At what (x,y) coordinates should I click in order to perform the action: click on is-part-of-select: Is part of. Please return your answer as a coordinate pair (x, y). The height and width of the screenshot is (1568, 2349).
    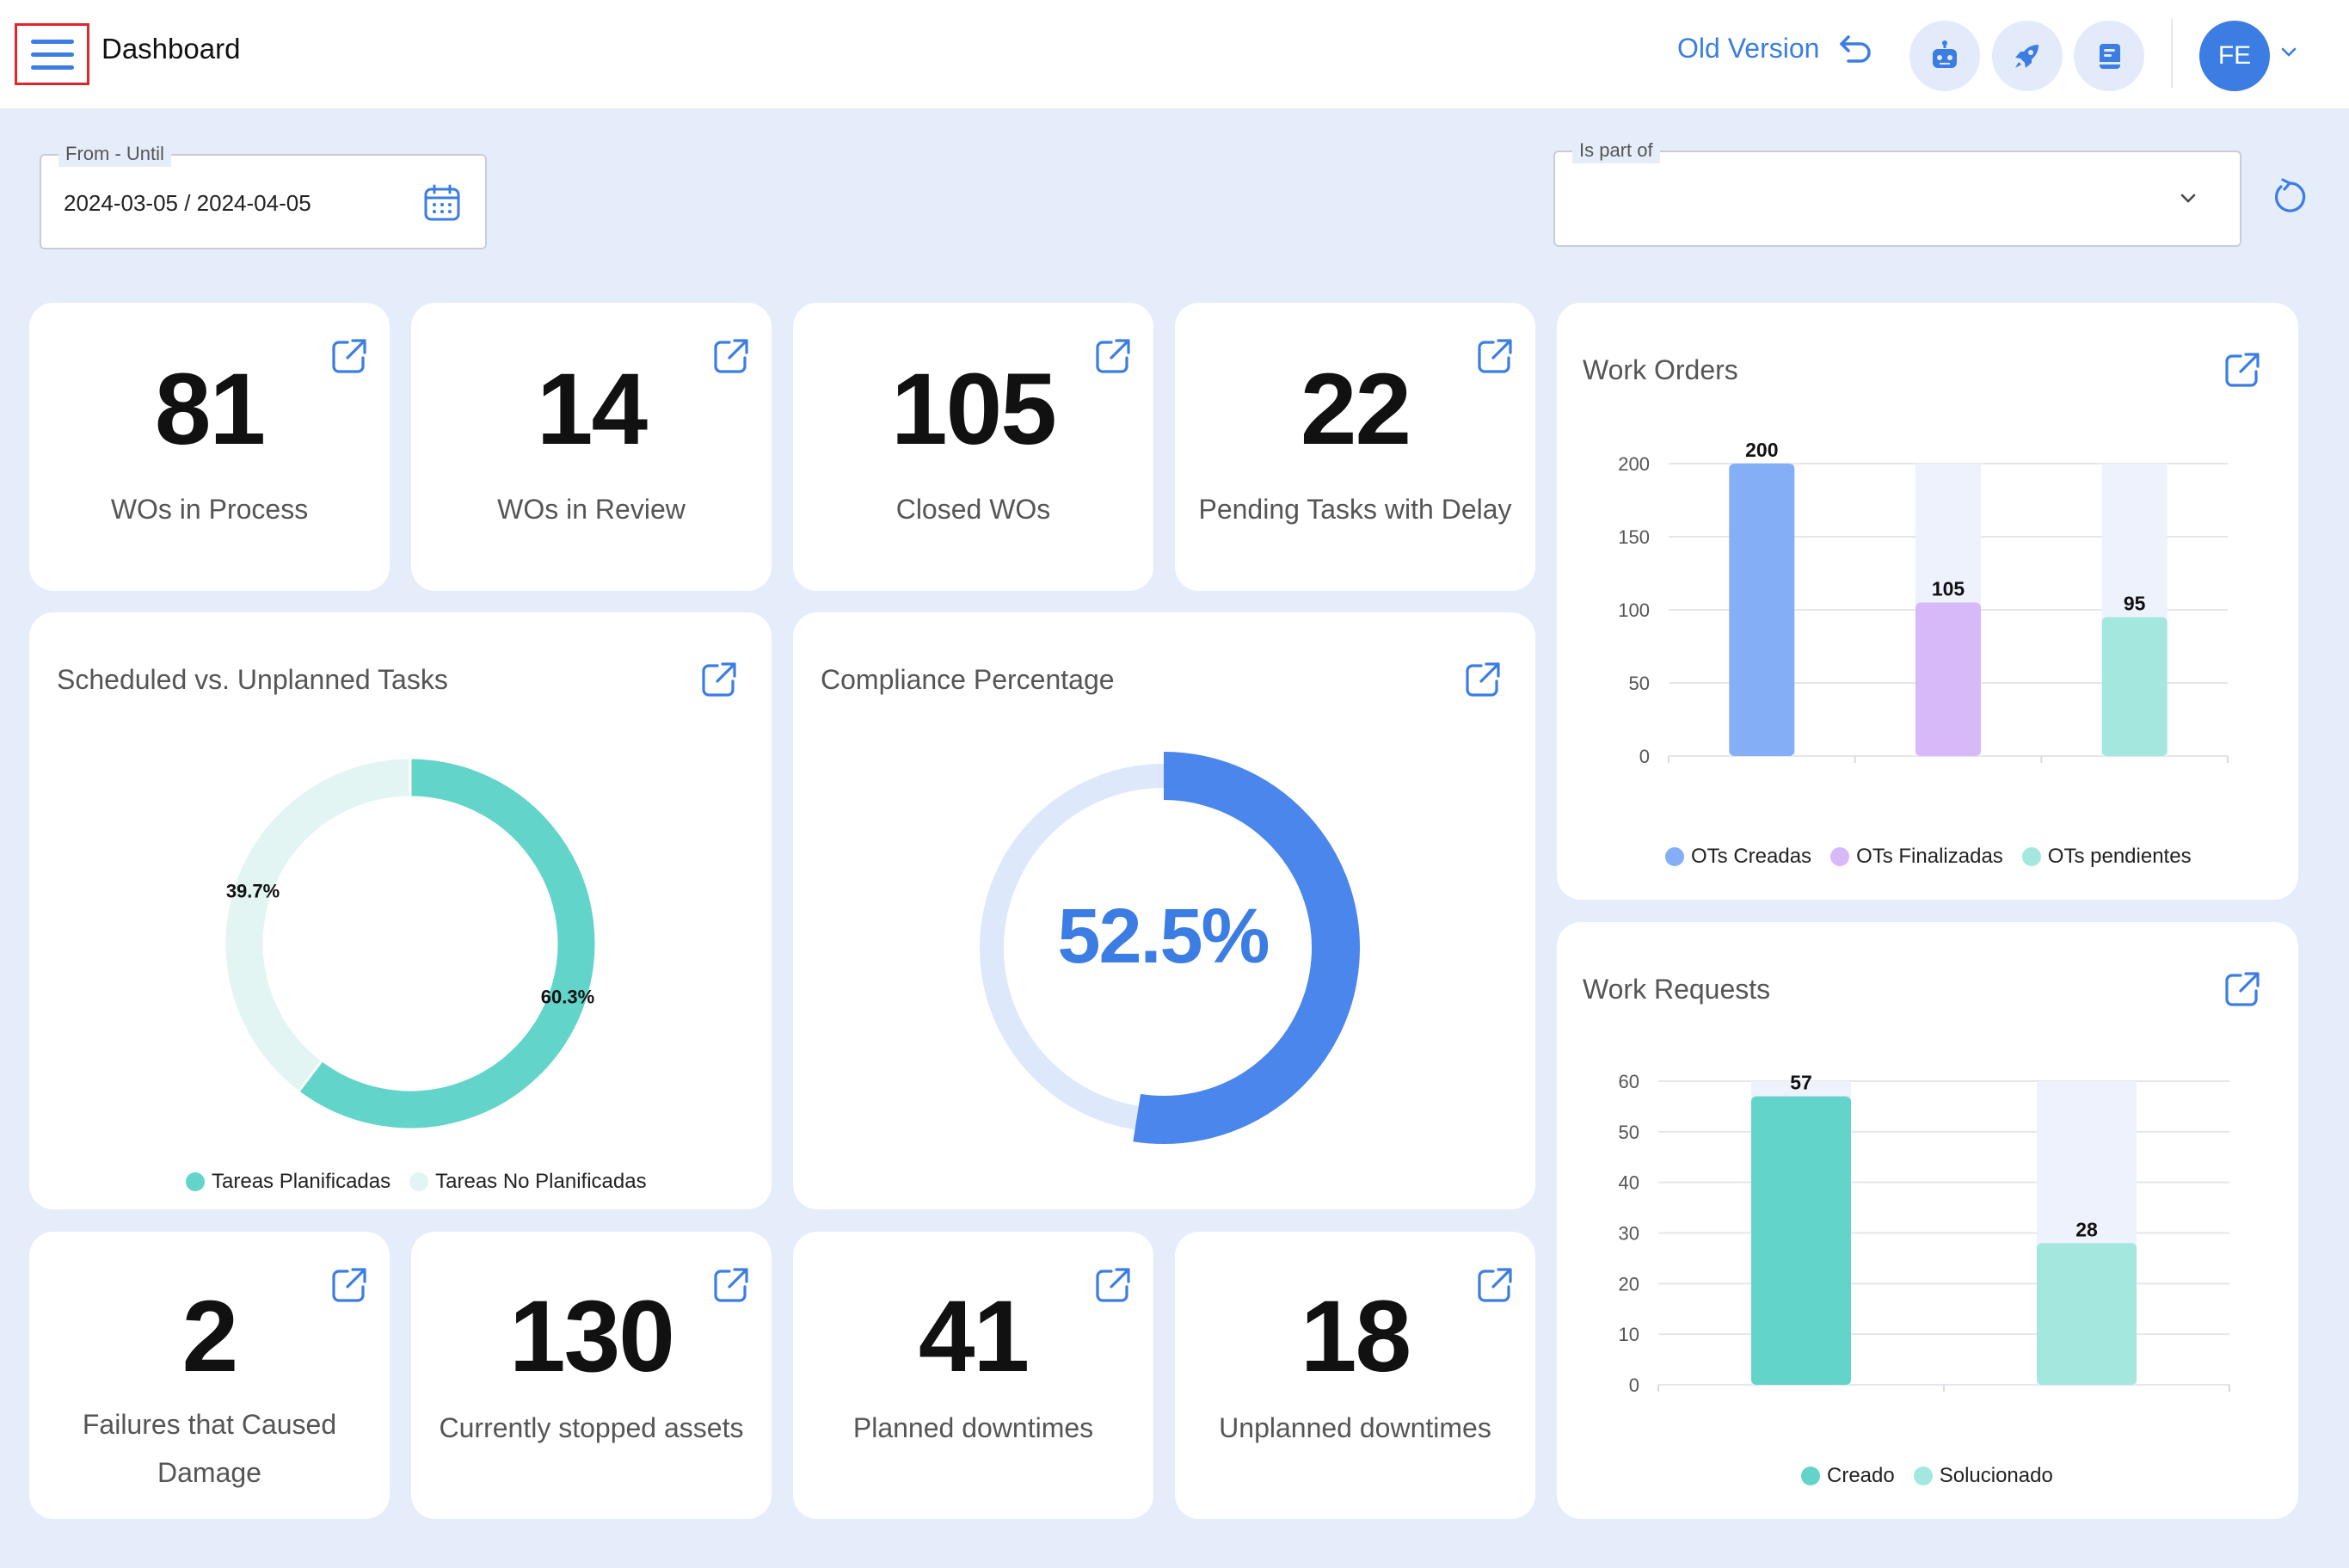
    Looking at the image, I should click on (1897, 192).